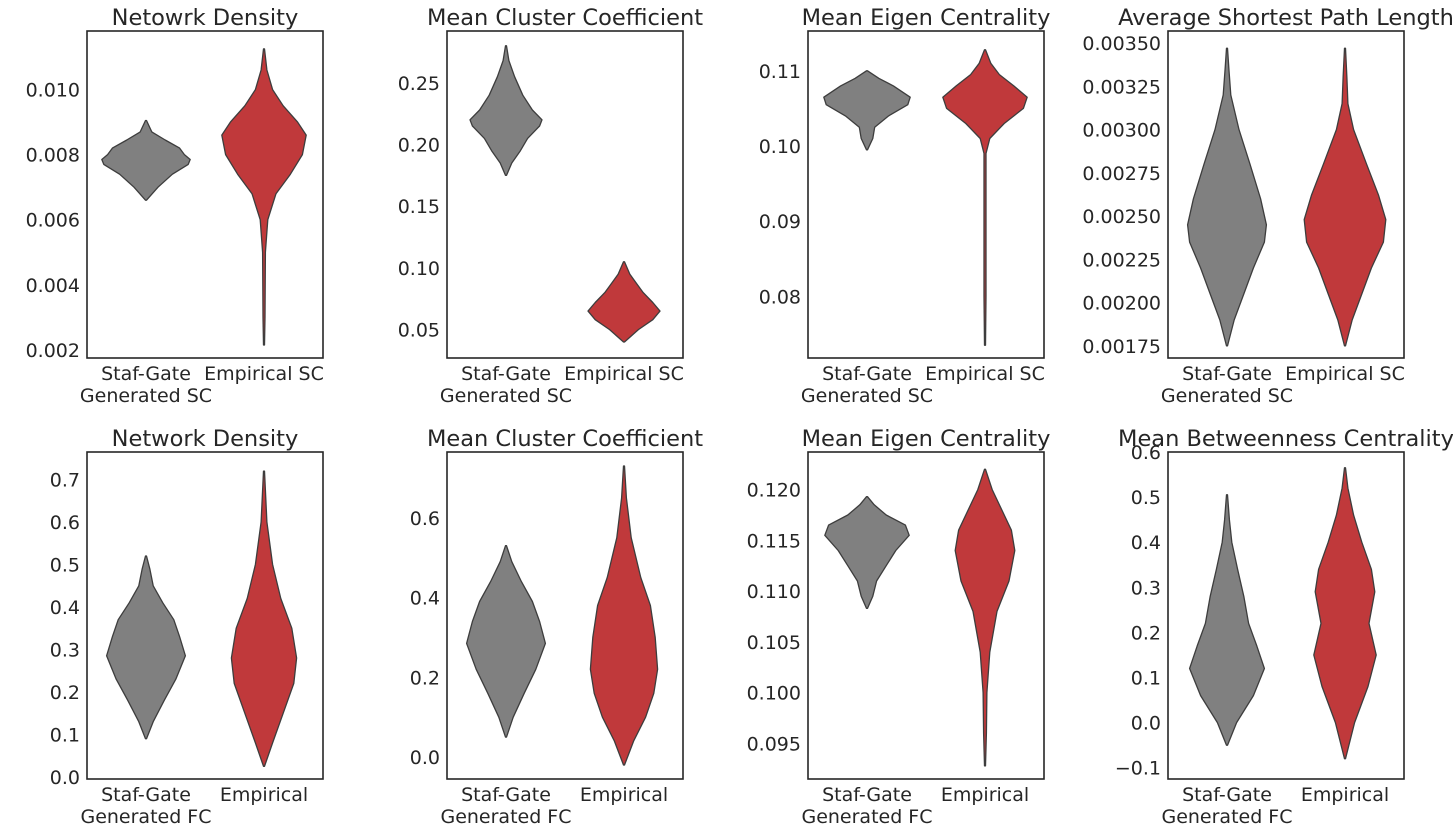 The width and height of the screenshot is (1453, 835). What do you see at coordinates (1121, 44) in the screenshot?
I see `y-tick-label: 0.00350` at bounding box center [1121, 44].